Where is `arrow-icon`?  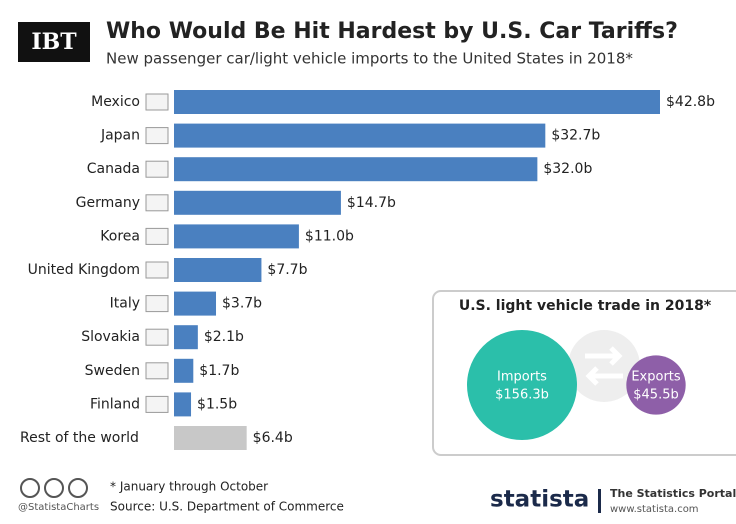
arrow-icon is located at coordinates (604, 366).